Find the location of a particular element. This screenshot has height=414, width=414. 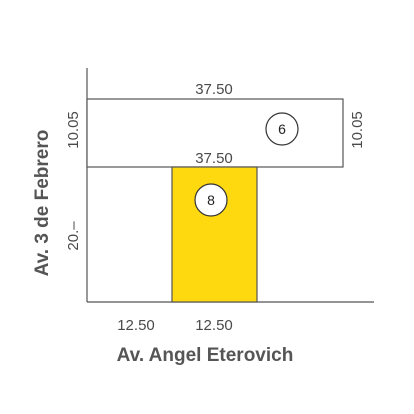

lot-6-right-dimension: 10.05 is located at coordinates (357, 130).